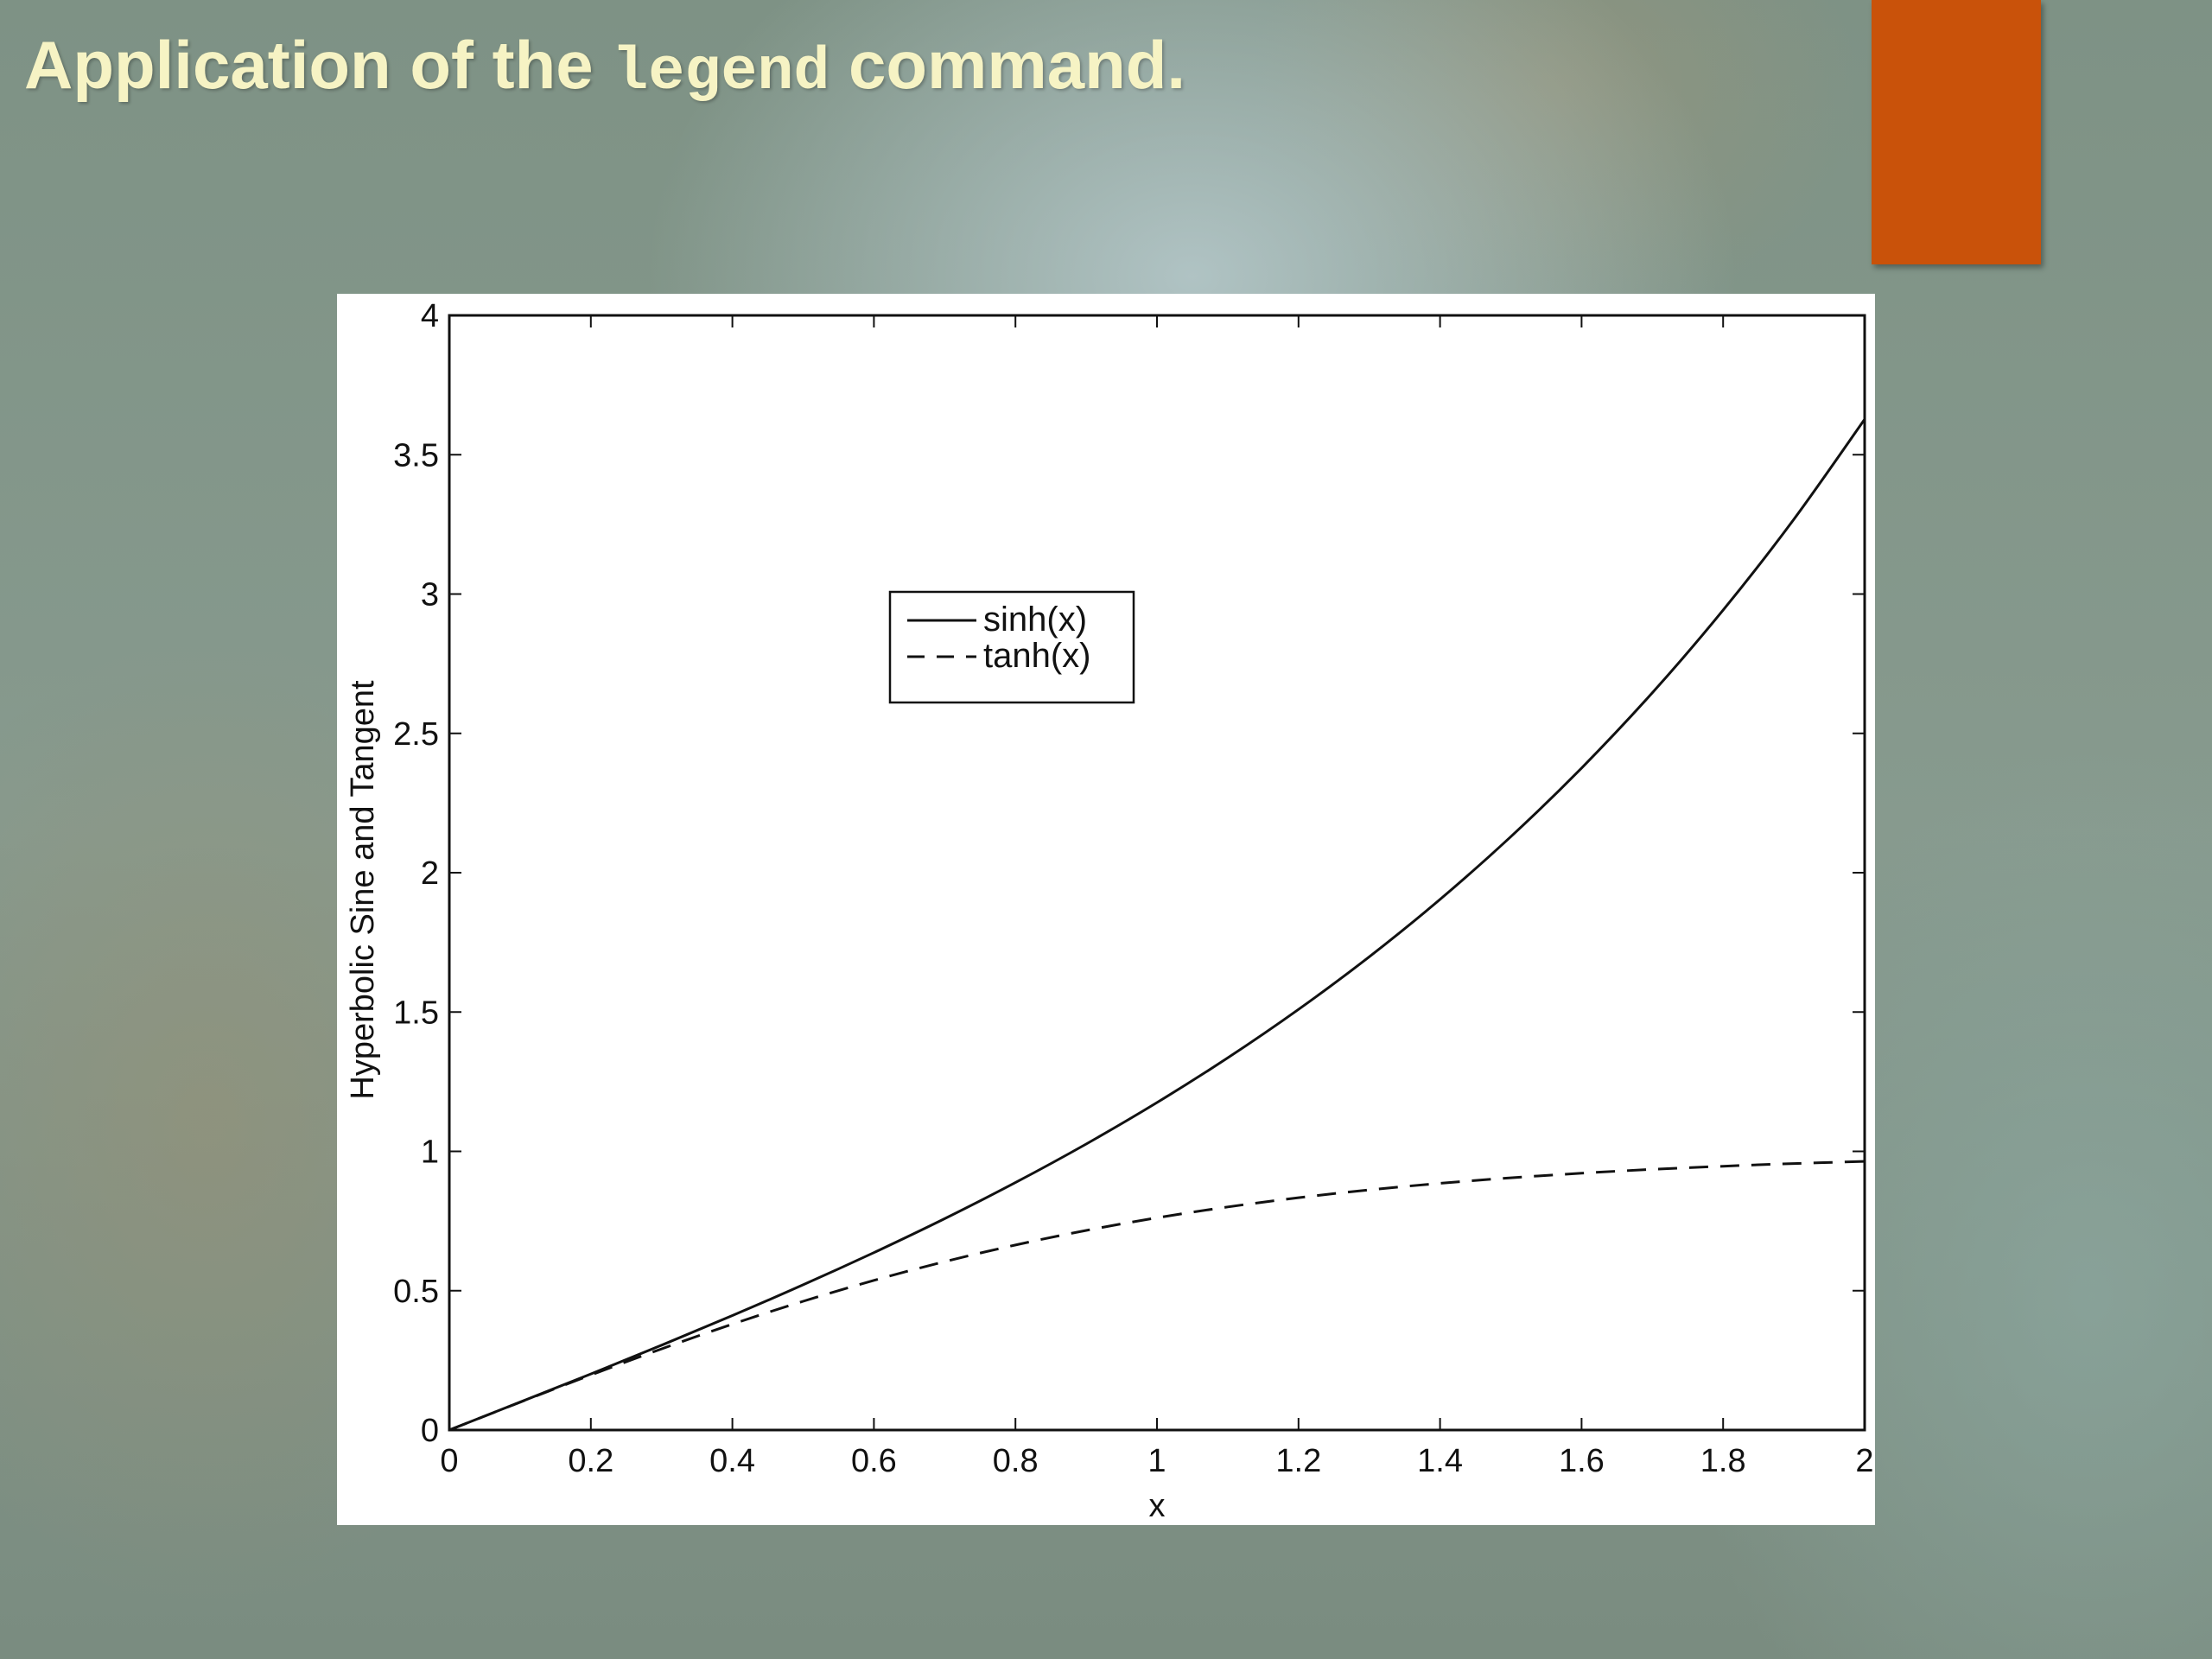  Describe the element at coordinates (416, 1013) in the screenshot. I see `y-tick-label: 1.5` at that location.